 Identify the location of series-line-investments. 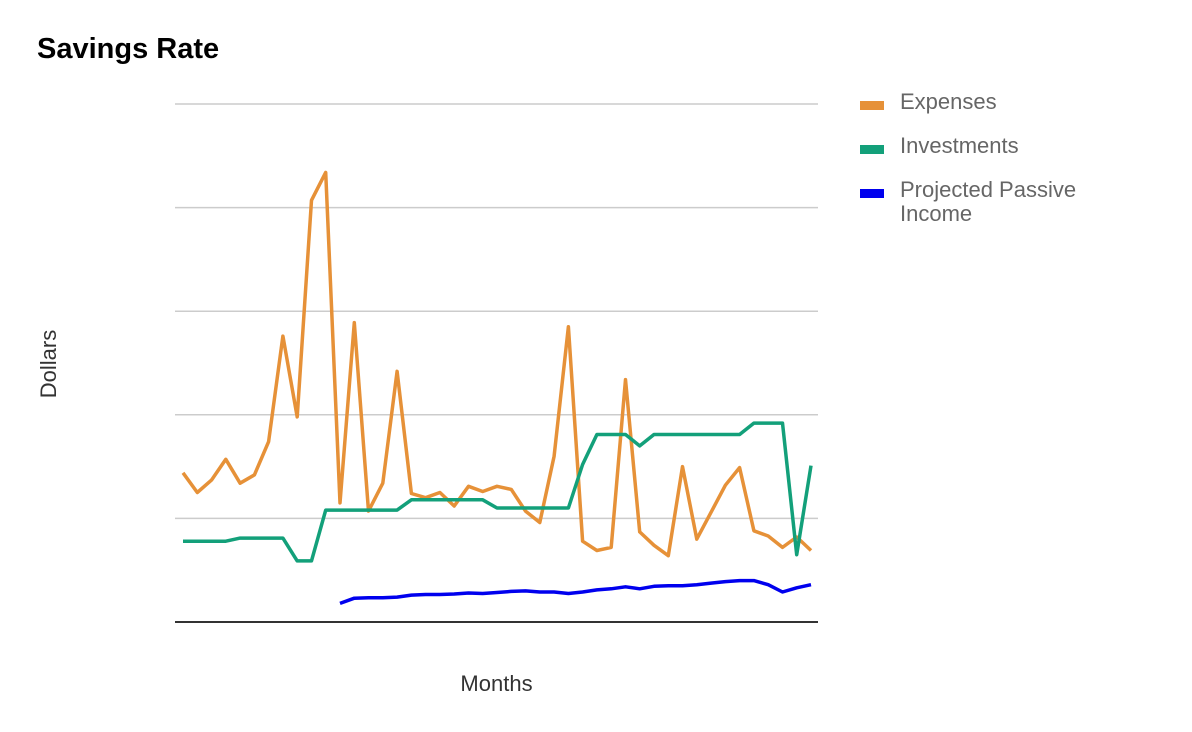
(498, 492).